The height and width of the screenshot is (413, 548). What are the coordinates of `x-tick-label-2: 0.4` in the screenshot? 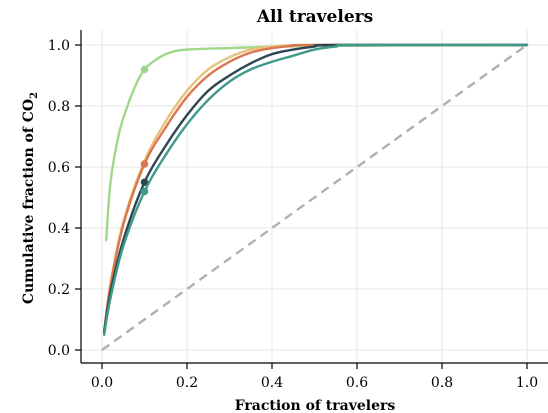 It's located at (272, 383).